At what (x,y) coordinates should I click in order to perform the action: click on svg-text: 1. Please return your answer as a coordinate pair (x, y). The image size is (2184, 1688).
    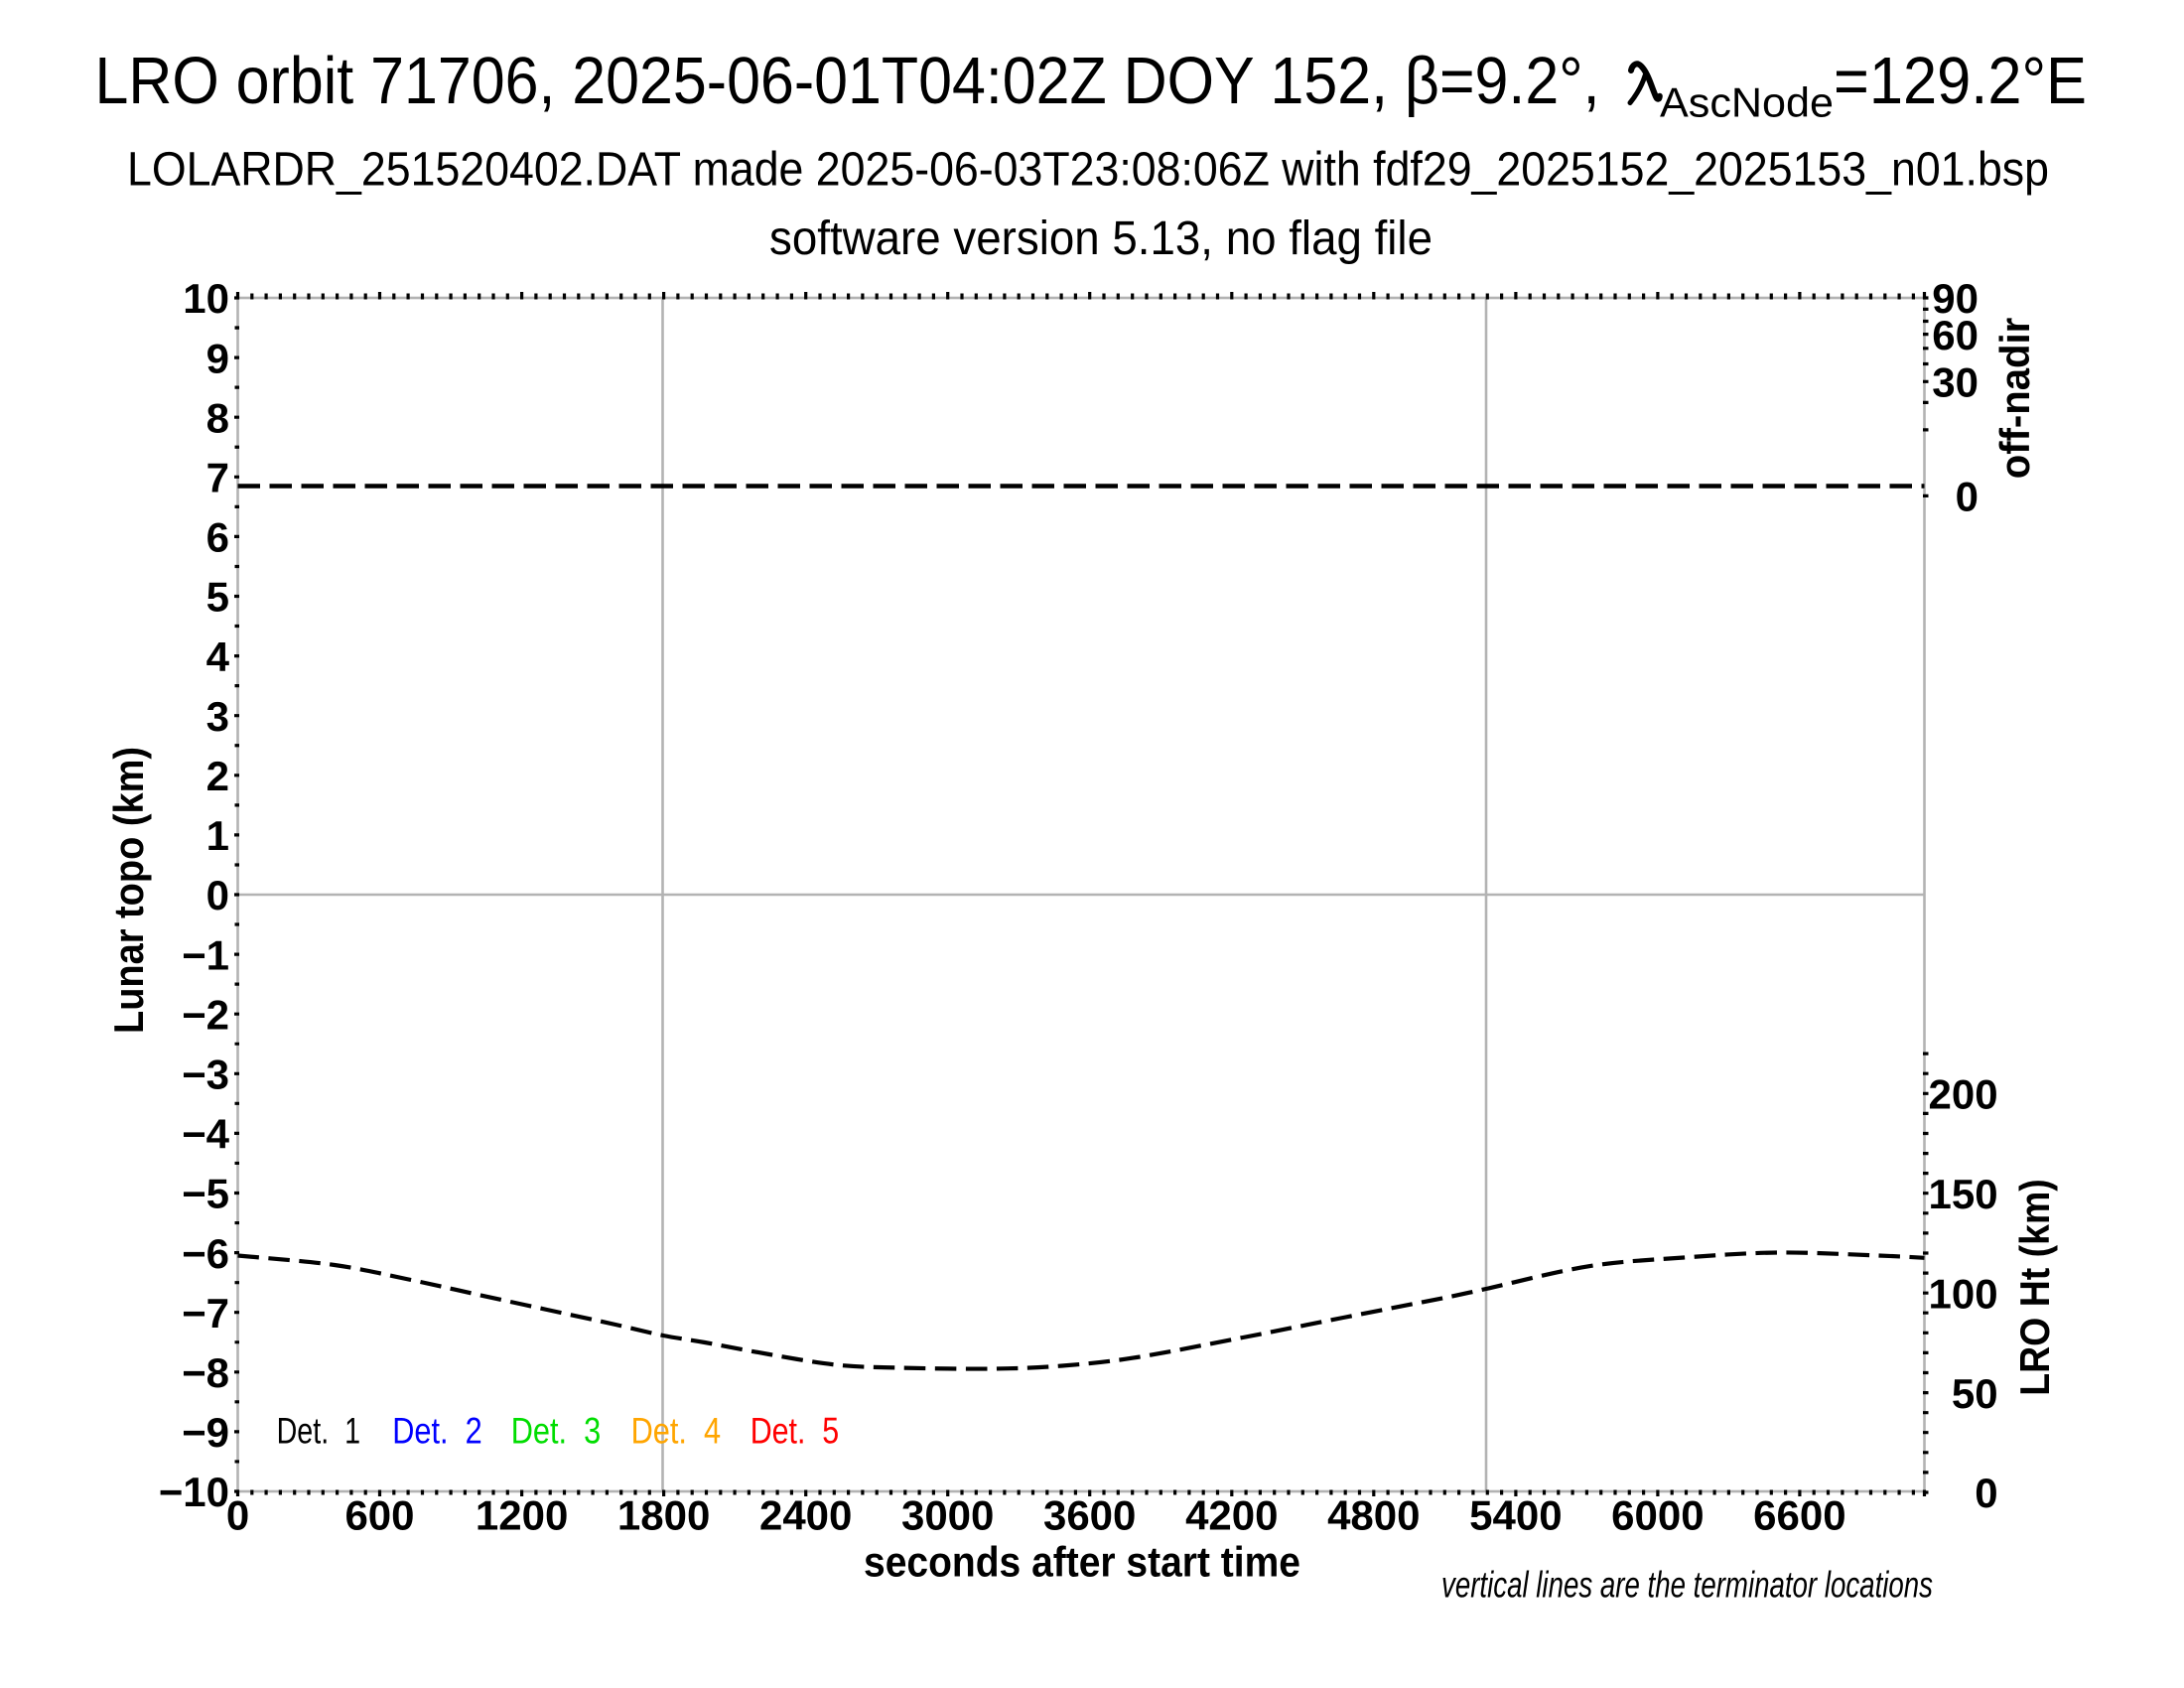
    Looking at the image, I should click on (217, 835).